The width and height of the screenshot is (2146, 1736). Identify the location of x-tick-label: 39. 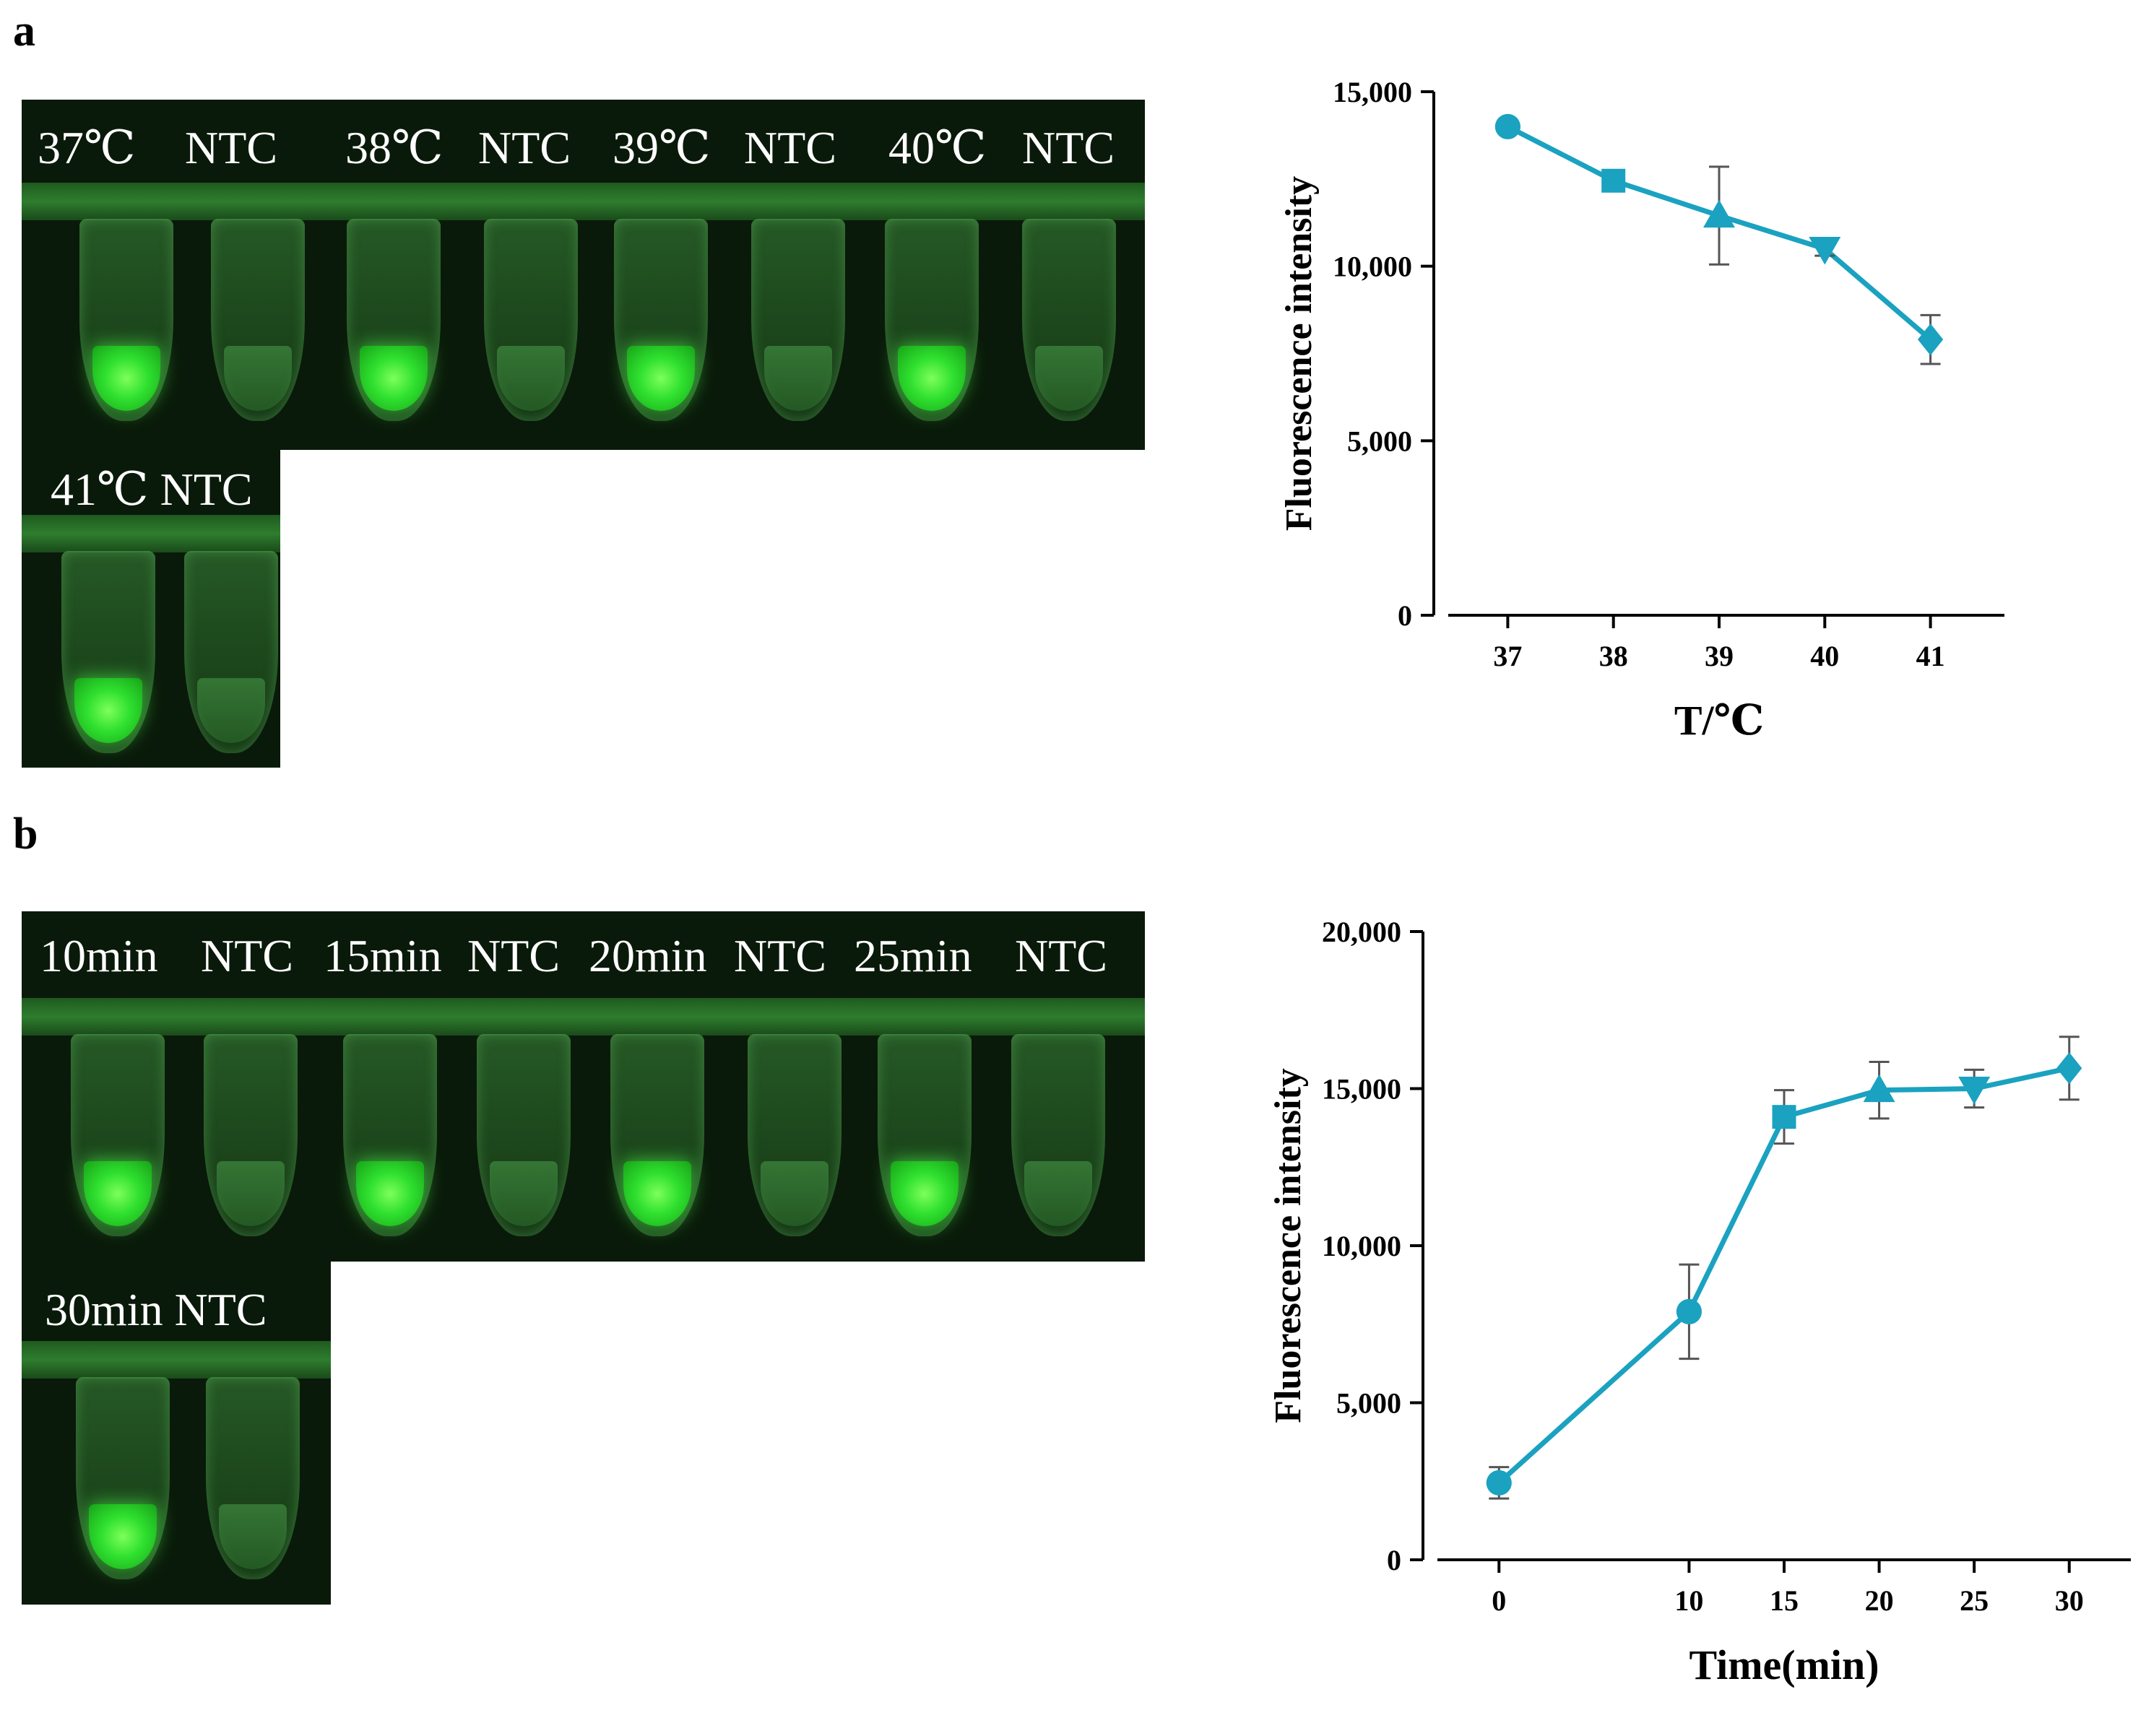
(1719, 656).